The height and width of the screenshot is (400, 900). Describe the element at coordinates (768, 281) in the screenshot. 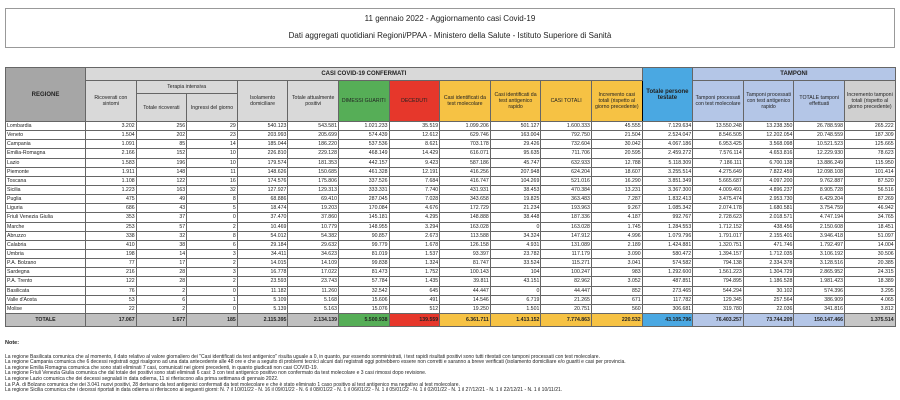

I see `cell-value: 1.186.528` at that location.